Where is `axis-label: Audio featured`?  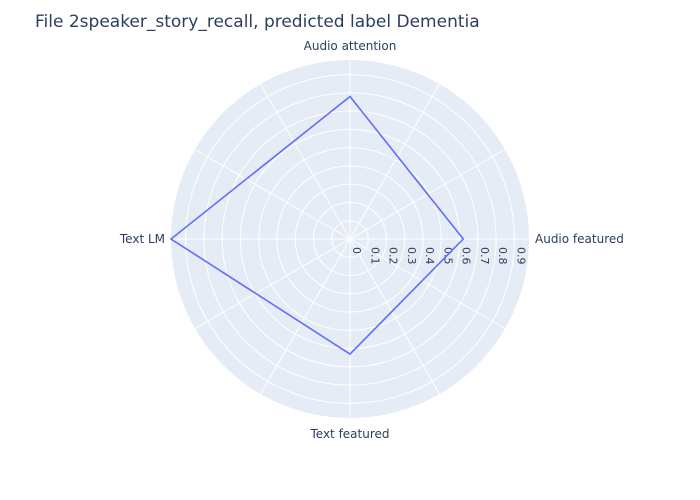
axis-label: Audio featured is located at coordinates (579, 239).